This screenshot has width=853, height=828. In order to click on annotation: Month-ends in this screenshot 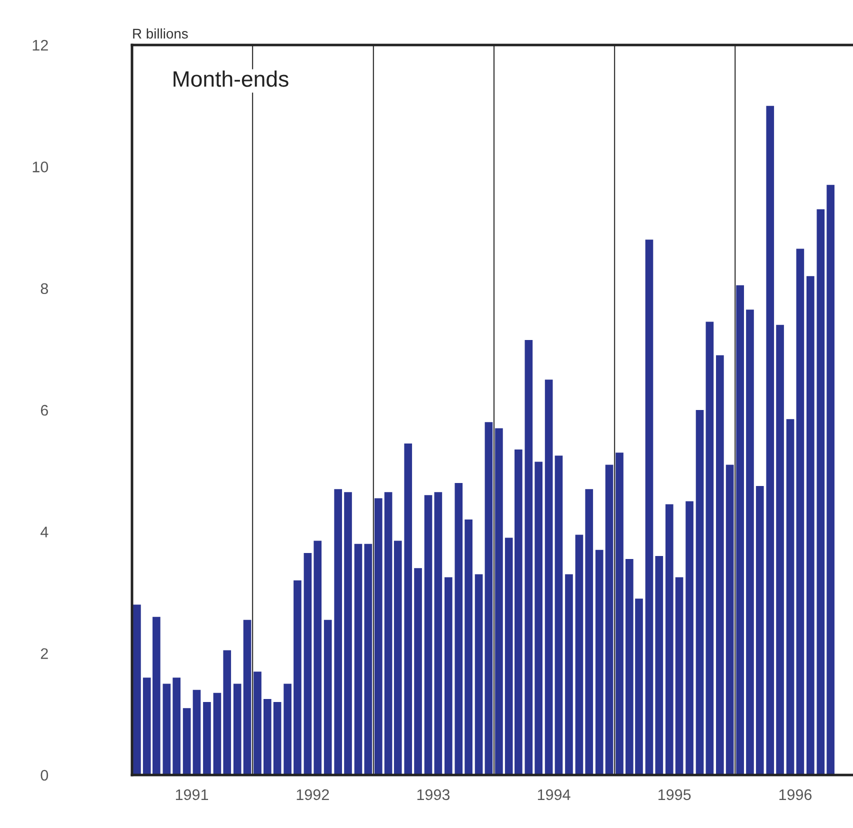, I will do `click(231, 78)`.